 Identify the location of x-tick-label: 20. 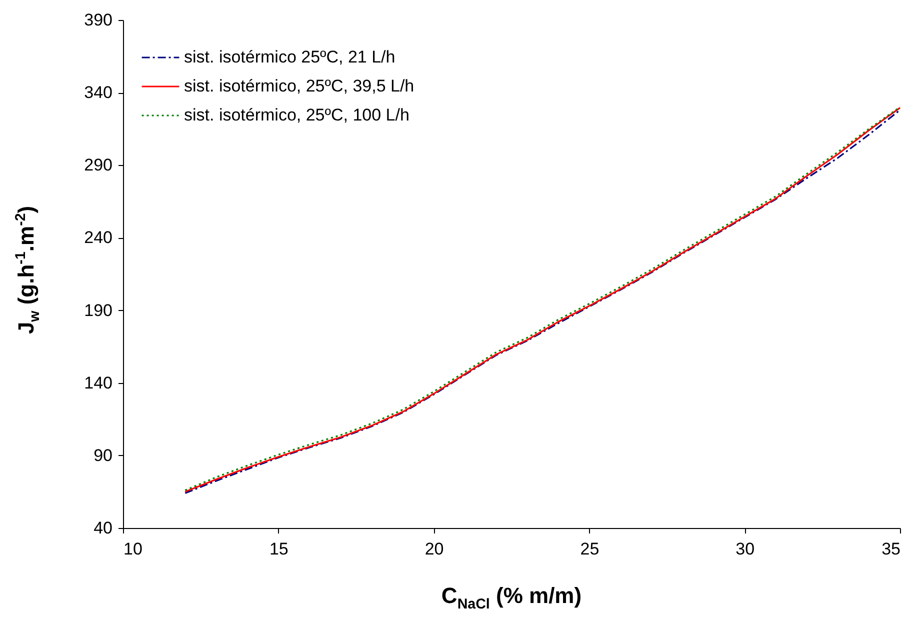
(434, 549).